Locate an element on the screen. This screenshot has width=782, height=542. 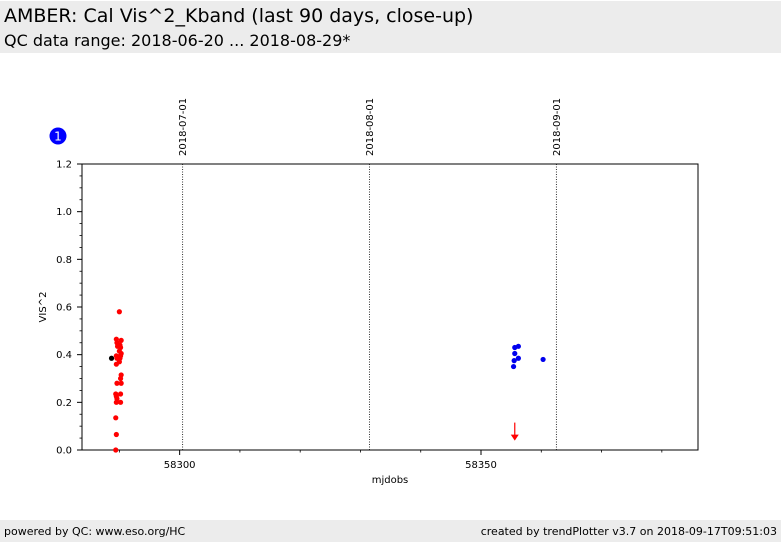
y-tick-label: 0.8 is located at coordinates (64, 260).